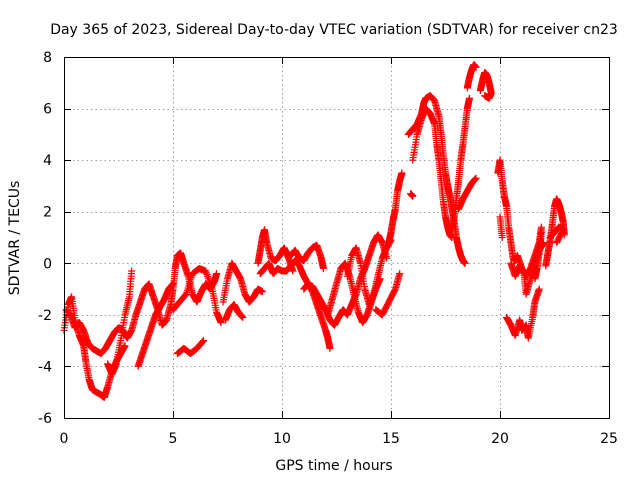  I want to click on x-tick-labels: 0 5 10 15 20 25, so click(339, 439).